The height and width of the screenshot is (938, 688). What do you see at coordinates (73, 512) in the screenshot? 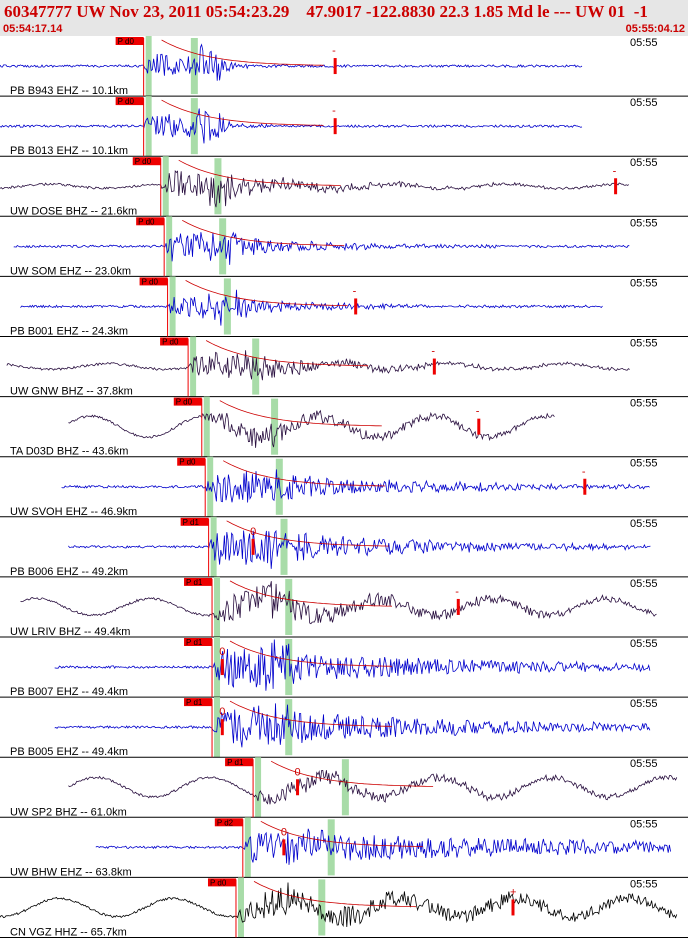
I see `station-label: UW SVOH EHZ -- 46.9km` at bounding box center [73, 512].